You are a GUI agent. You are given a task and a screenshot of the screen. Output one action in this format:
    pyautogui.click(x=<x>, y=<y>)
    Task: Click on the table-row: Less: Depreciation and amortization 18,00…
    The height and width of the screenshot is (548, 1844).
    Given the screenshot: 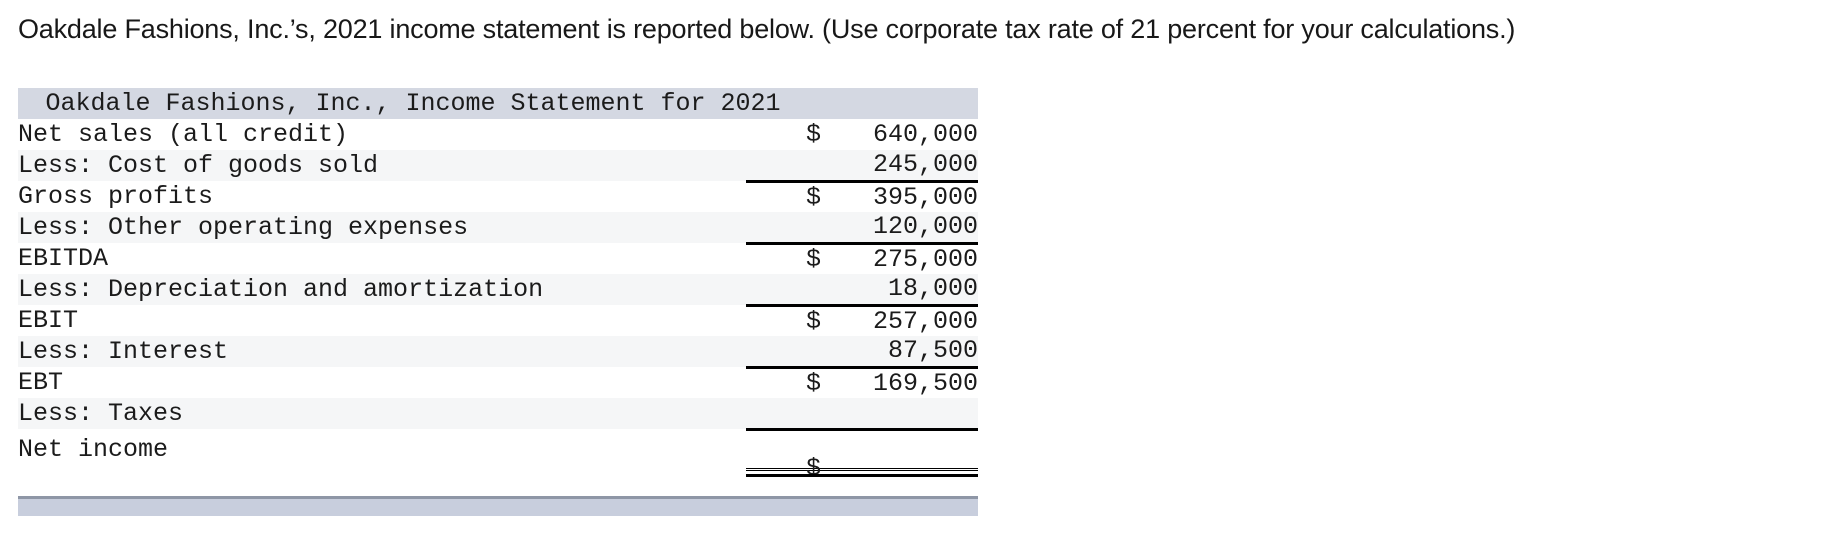 What is the action you would take?
    pyautogui.click(x=498, y=290)
    